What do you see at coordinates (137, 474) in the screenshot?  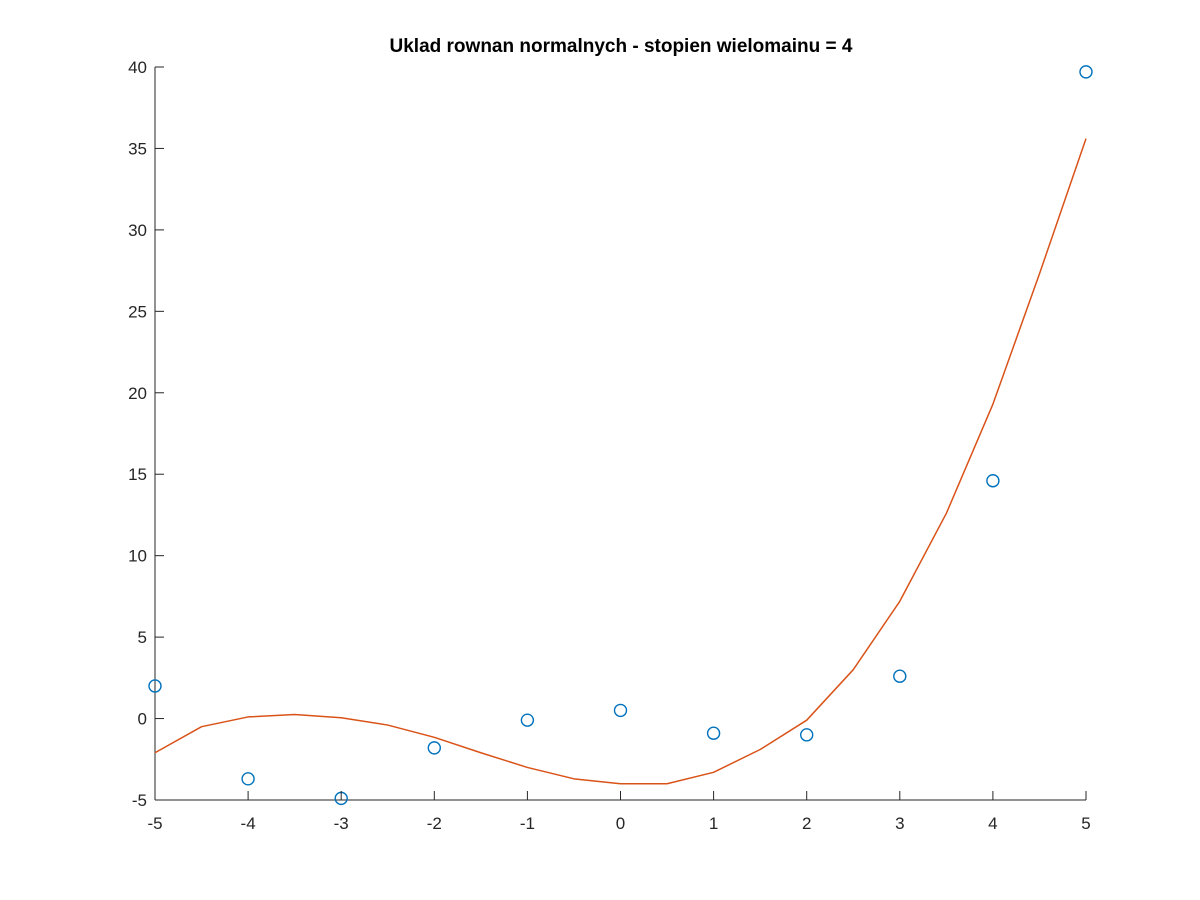 I see `y-tick-label: 15` at bounding box center [137, 474].